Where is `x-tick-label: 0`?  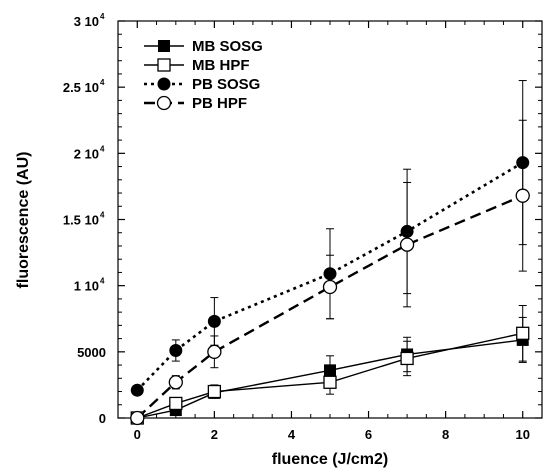 x-tick-label: 0 is located at coordinates (137, 434).